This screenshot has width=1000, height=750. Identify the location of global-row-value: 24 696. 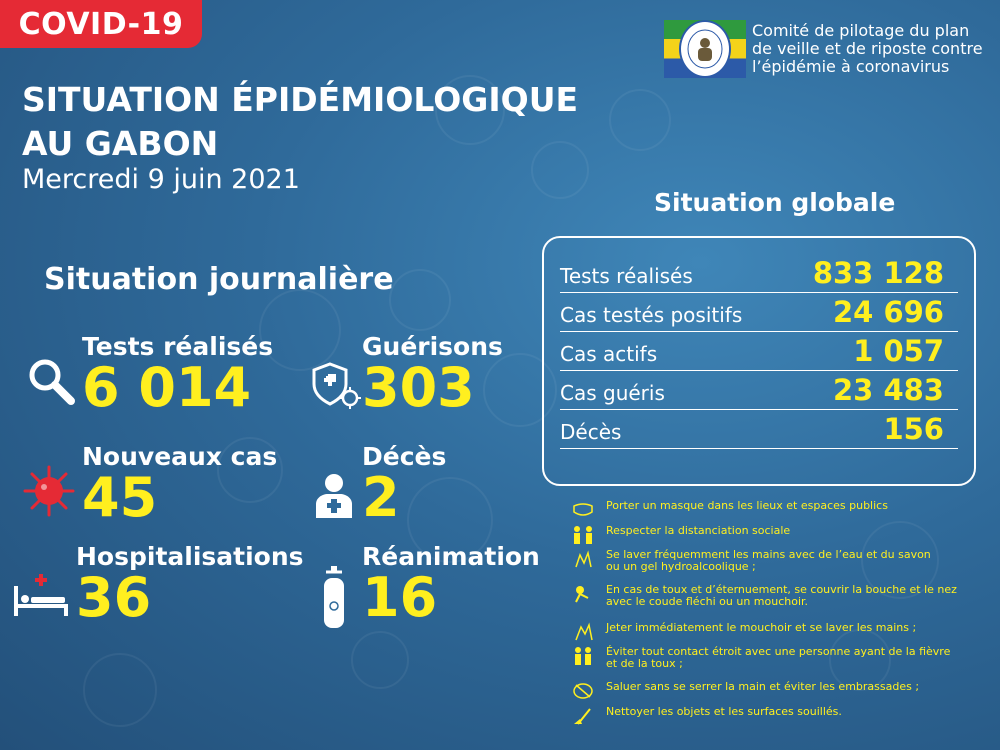
(888, 312).